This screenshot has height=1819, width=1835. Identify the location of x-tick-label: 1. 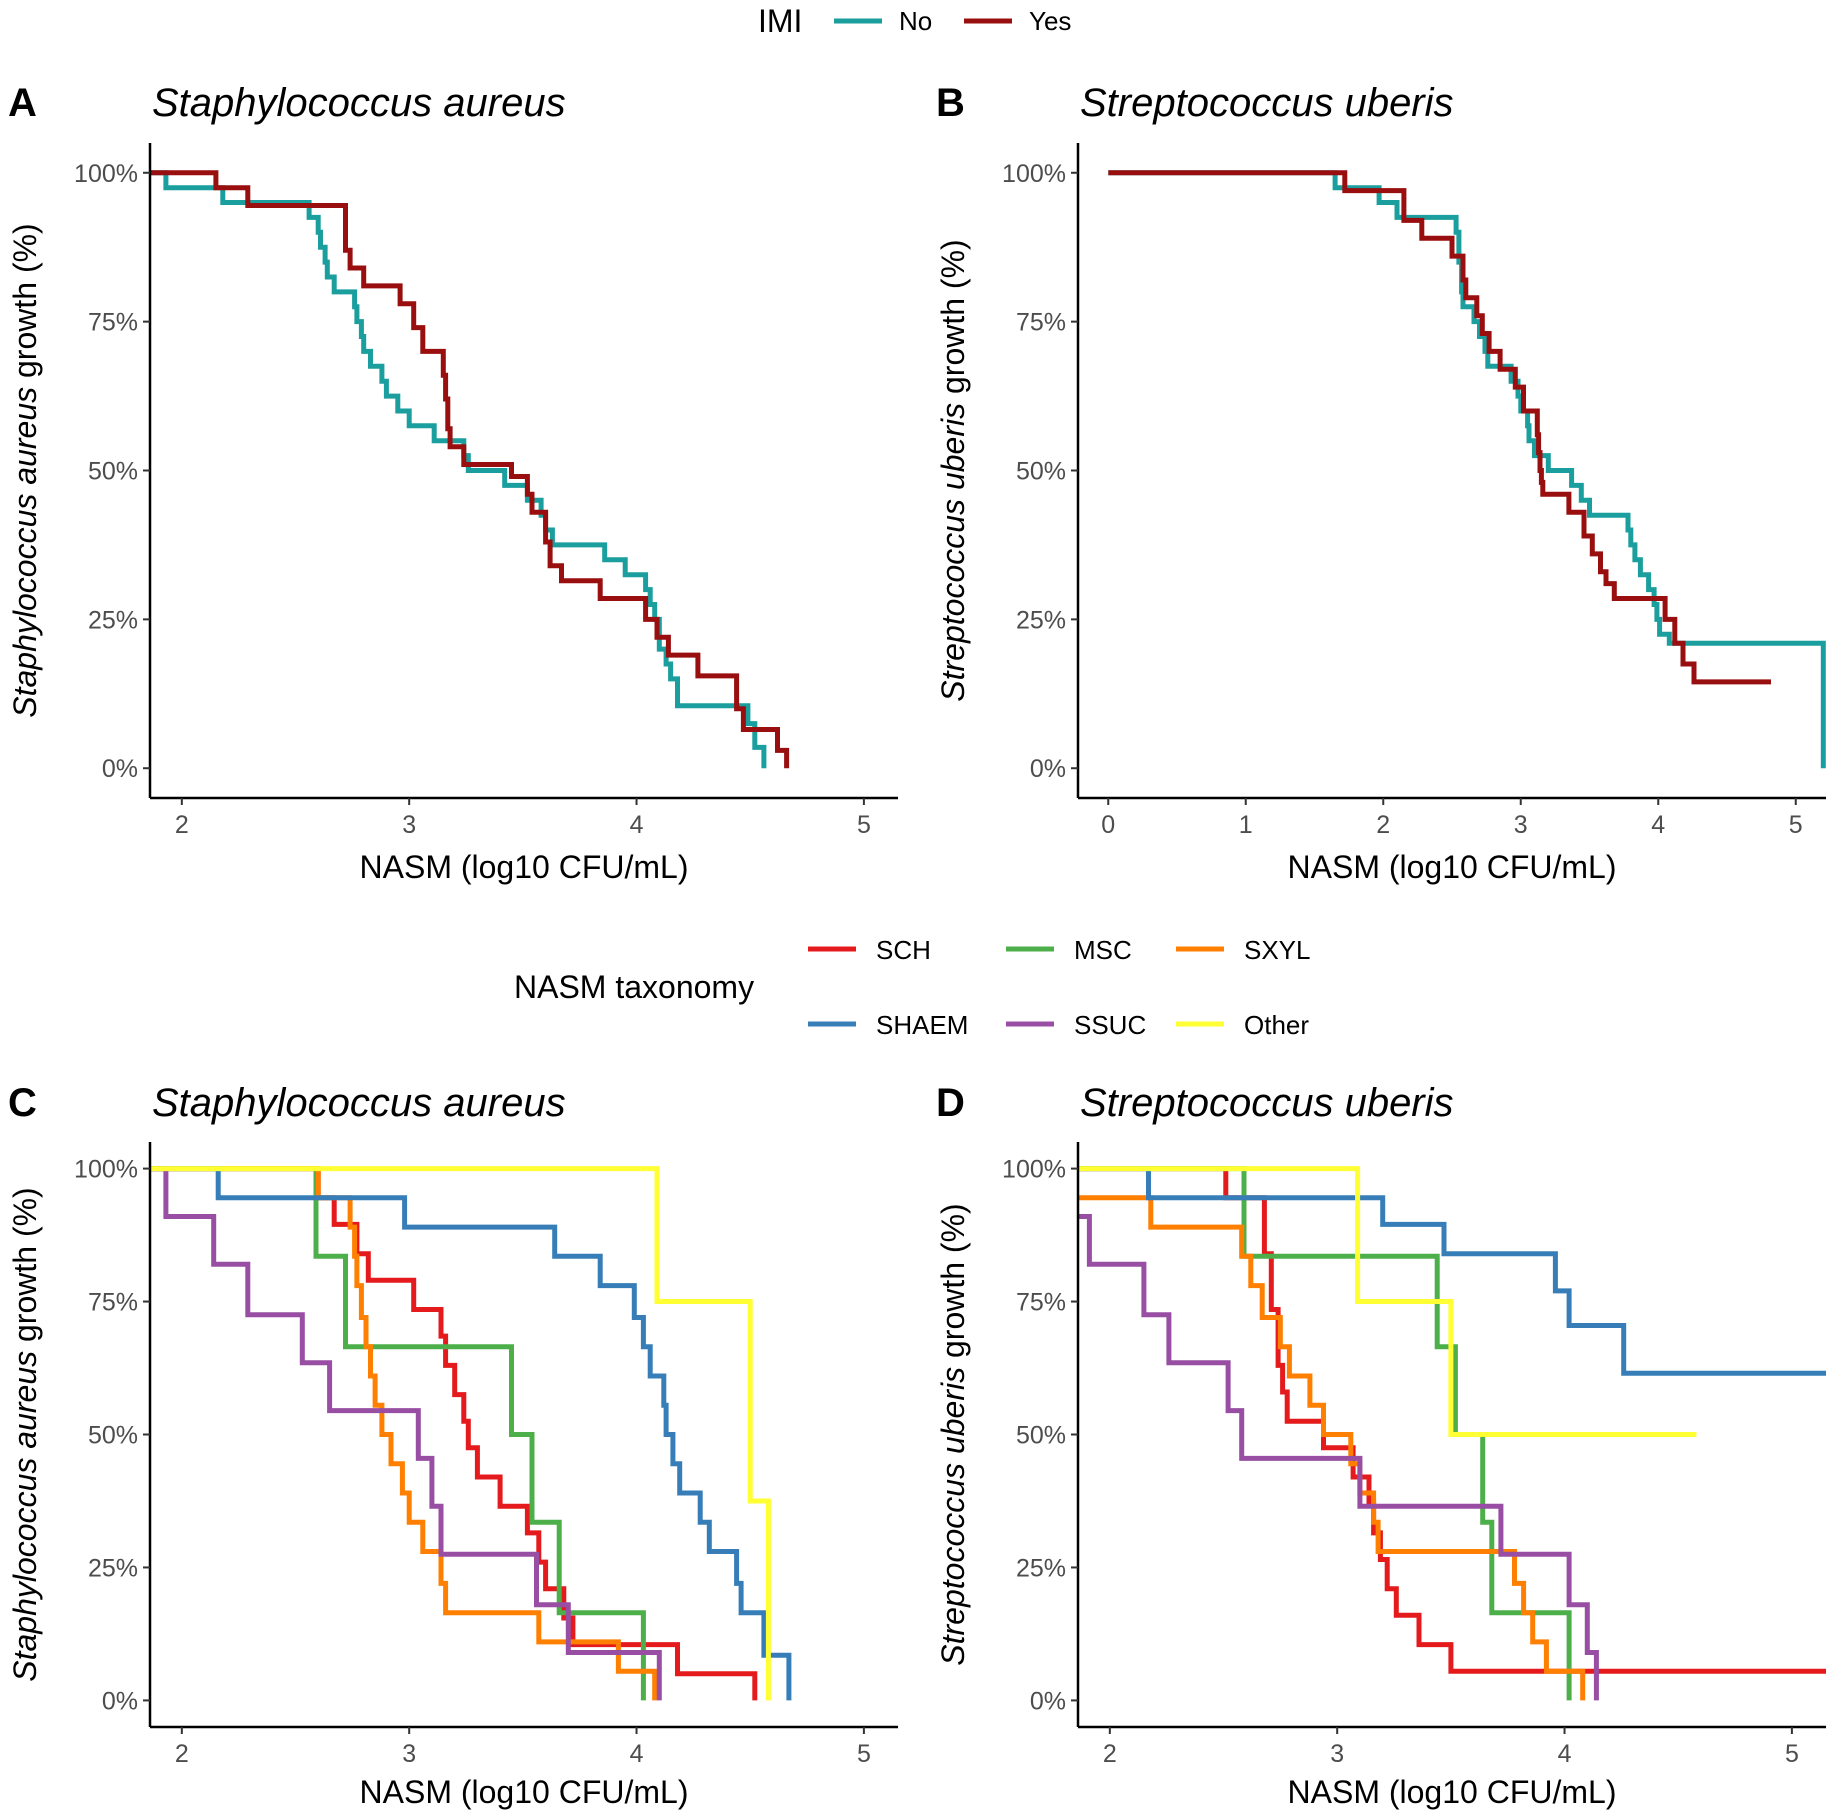
(1246, 825).